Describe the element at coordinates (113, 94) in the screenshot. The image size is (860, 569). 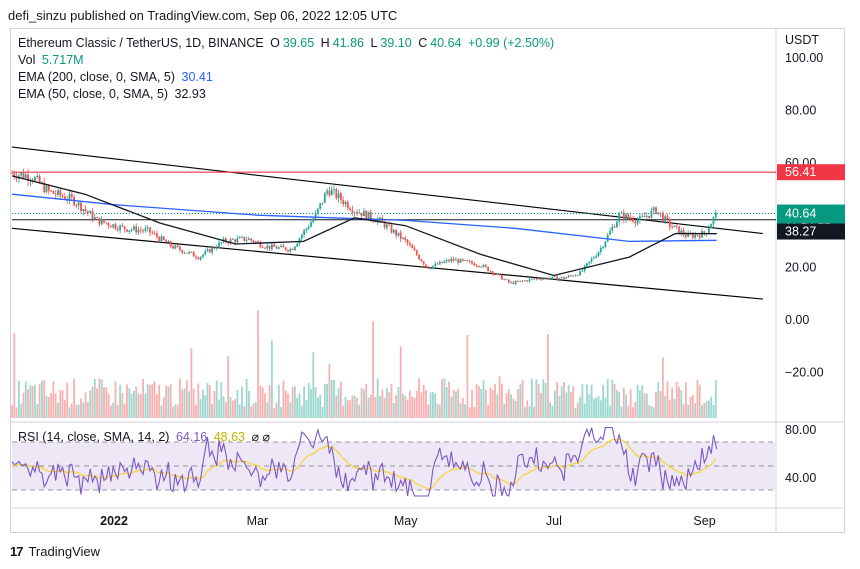
I see `ema50-legend: EMA (50, close, 0, SMA, 5) 32.93` at that location.